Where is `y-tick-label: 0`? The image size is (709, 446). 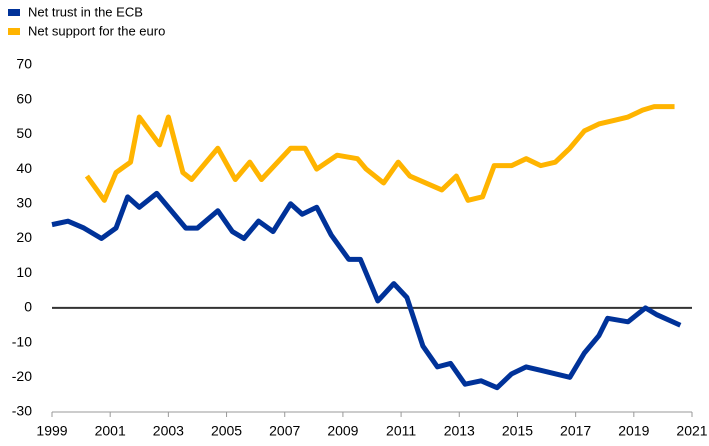
y-tick-label: 0 is located at coordinates (28, 307).